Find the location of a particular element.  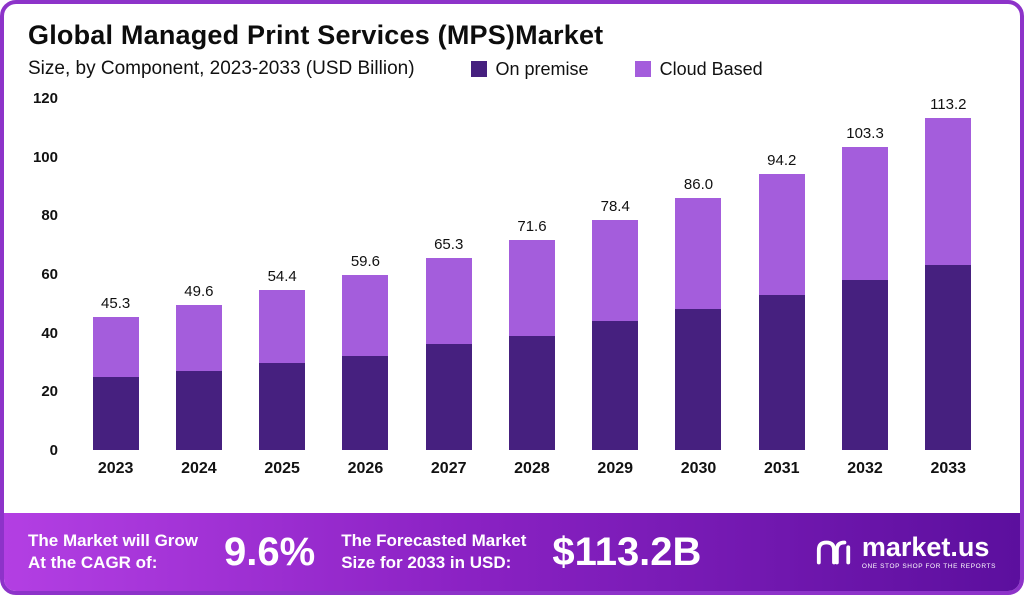

bar-group: 59.6 is located at coordinates (365, 351).